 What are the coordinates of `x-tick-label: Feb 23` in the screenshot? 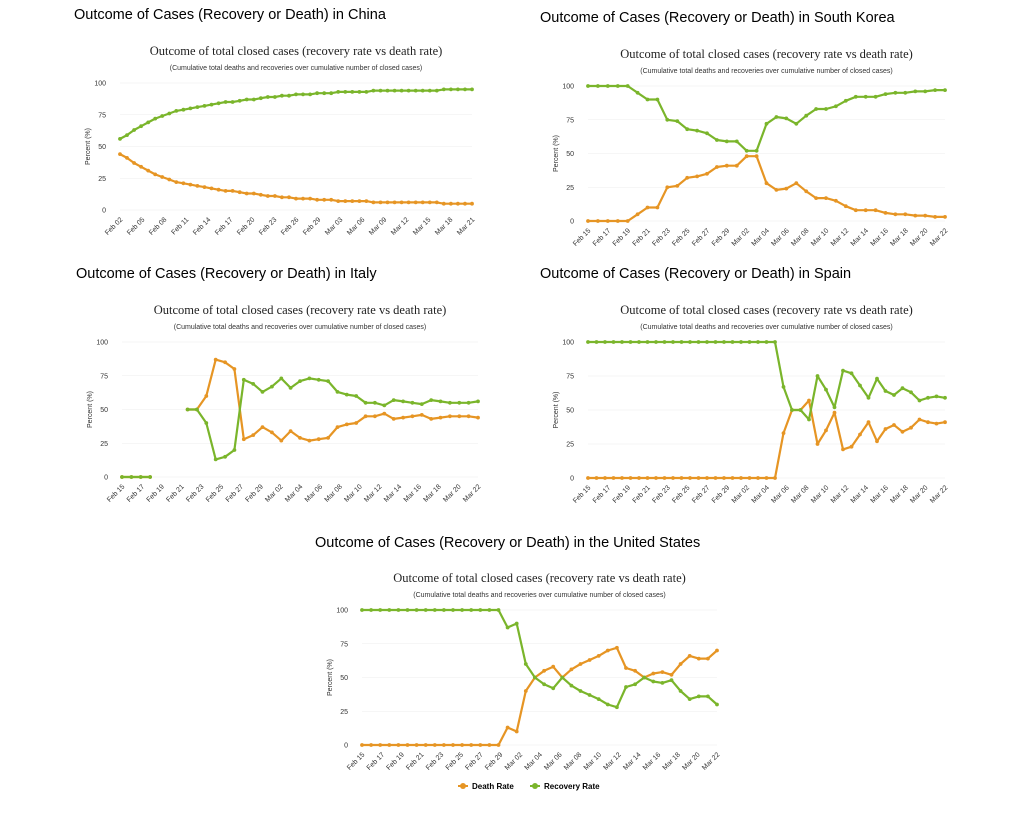 It's located at (435, 761).